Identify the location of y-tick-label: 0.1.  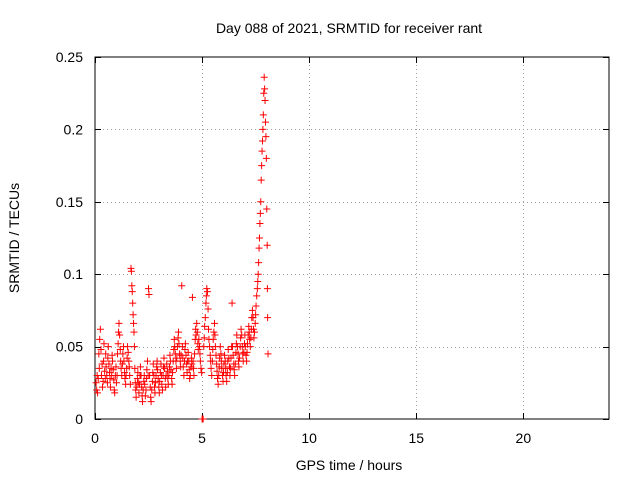
(74, 274).